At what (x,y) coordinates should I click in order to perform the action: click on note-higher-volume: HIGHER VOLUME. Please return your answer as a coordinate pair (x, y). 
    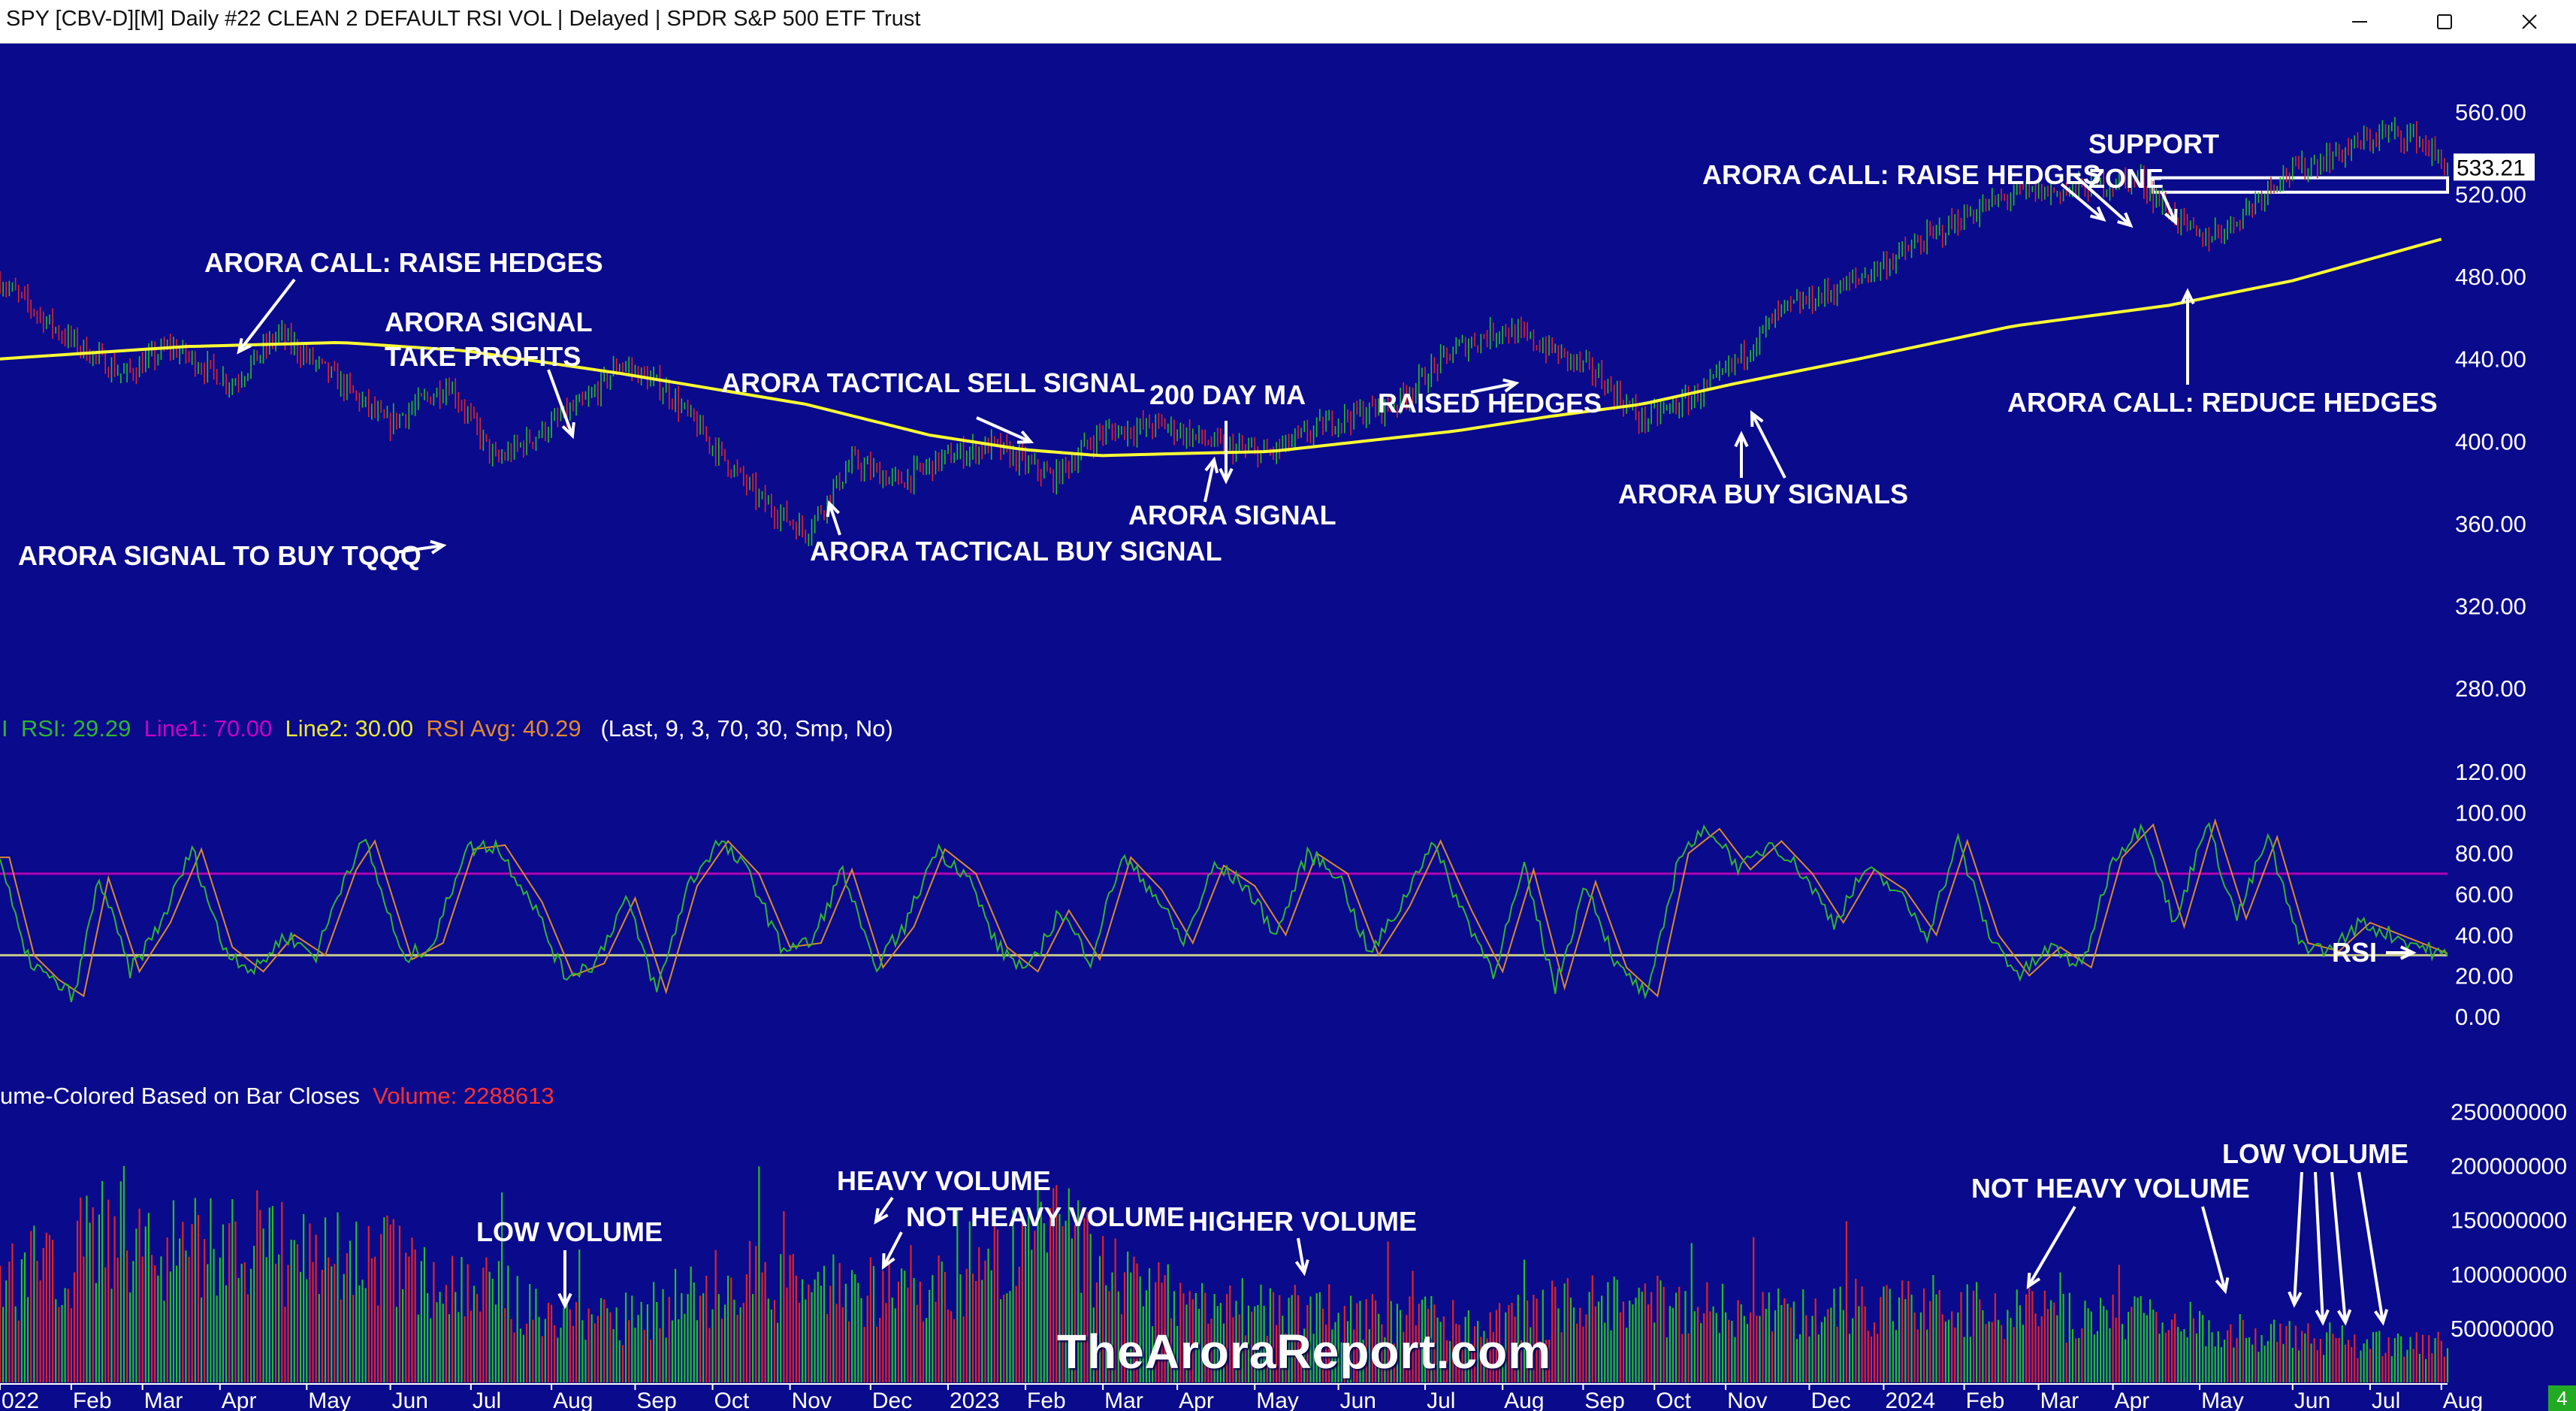
    Looking at the image, I should click on (1302, 1222).